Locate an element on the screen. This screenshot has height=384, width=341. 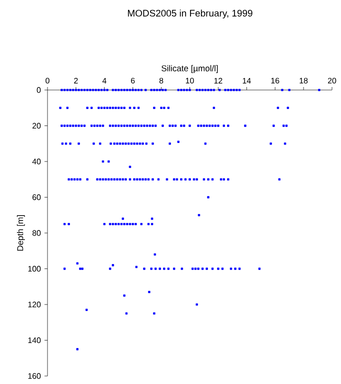
chart-title: MODS2005 in February, 1999 is located at coordinates (190, 14).